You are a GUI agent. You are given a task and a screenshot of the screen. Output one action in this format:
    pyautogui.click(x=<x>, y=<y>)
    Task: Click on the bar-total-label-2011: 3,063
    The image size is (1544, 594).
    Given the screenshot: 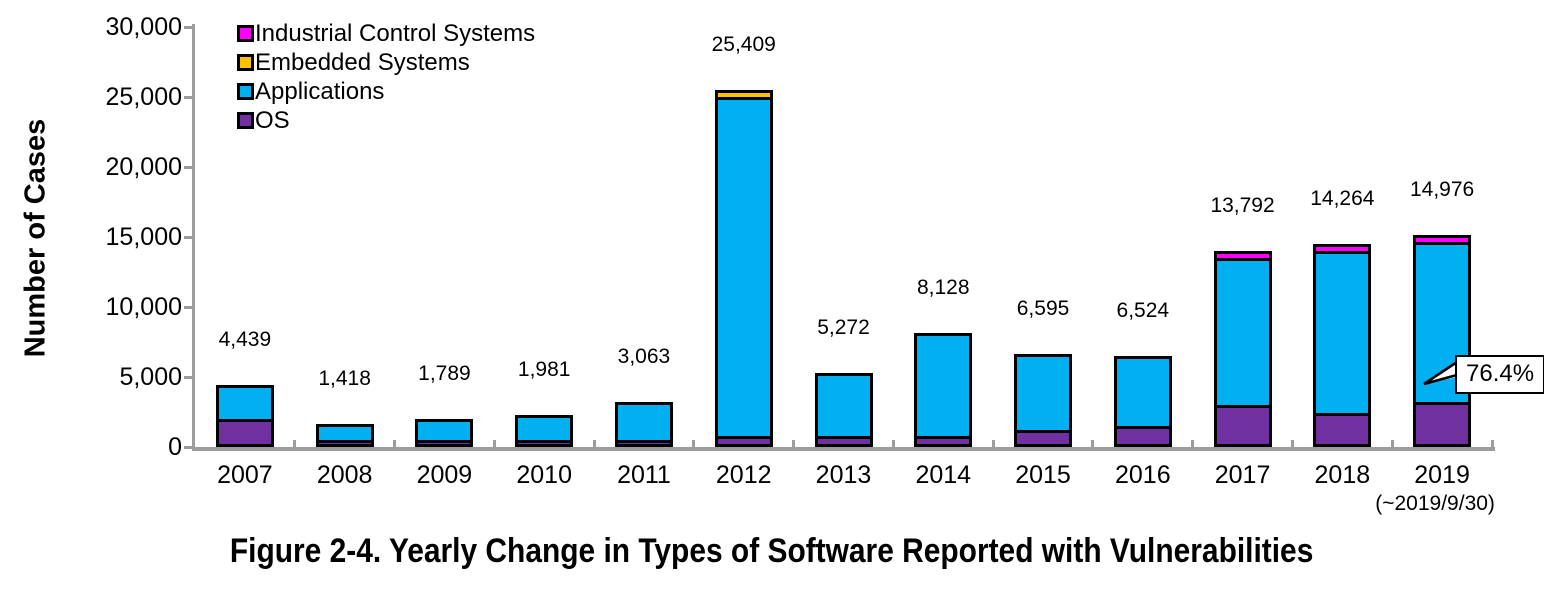 What is the action you would take?
    pyautogui.click(x=644, y=356)
    